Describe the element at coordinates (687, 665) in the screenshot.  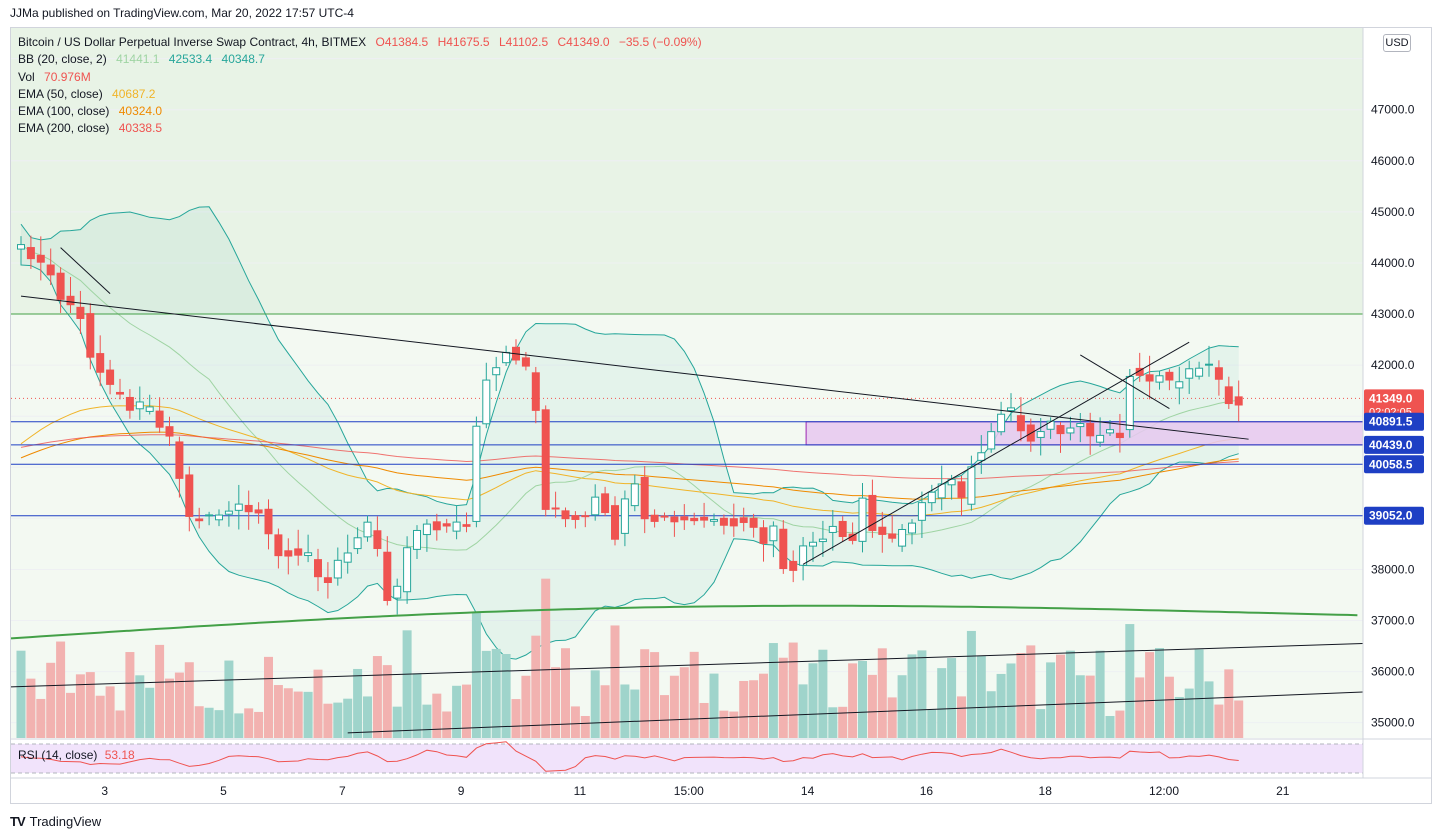
I see `volume-trendline-upper` at that location.